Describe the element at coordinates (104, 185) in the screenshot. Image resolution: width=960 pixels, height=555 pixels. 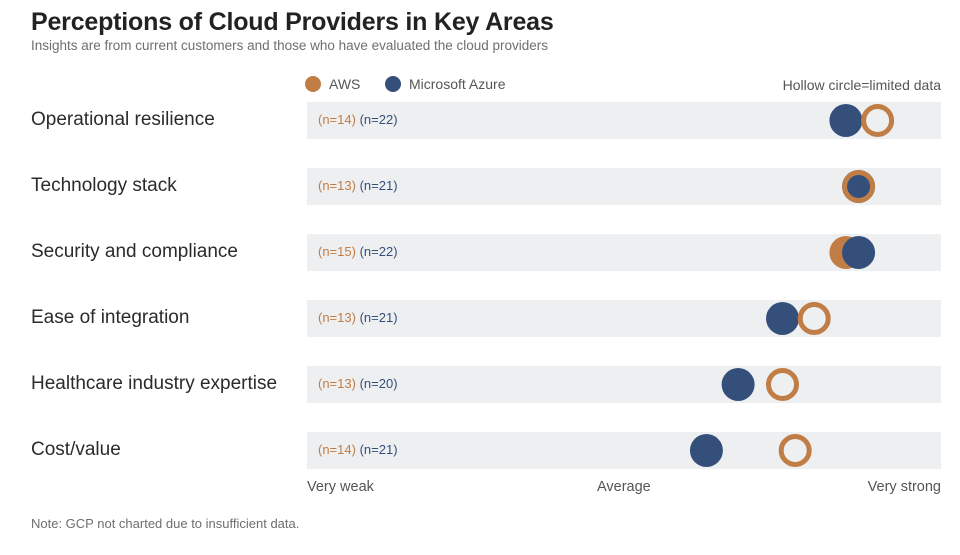
I see `category-label: Technology stack` at that location.